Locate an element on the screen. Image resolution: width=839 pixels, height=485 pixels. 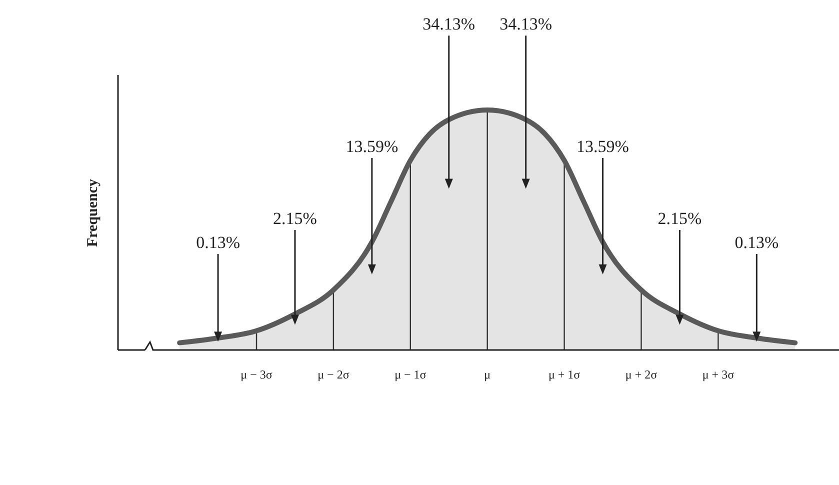
x-tick-label: μ + 2σ is located at coordinates (641, 375).